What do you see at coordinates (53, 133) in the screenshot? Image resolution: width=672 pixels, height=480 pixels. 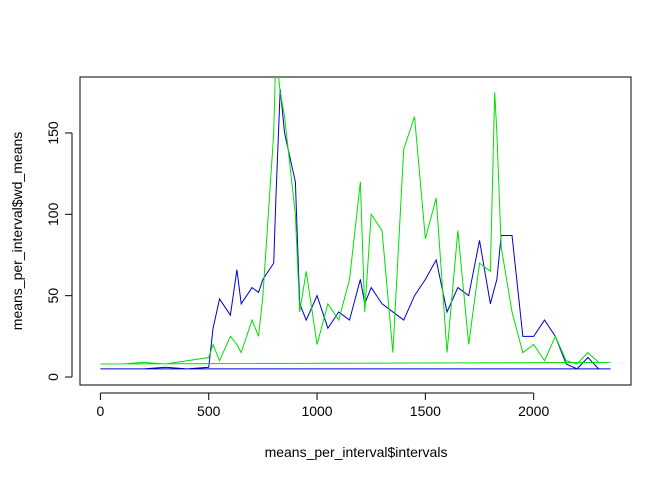 I see `y-tick-label: 150` at bounding box center [53, 133].